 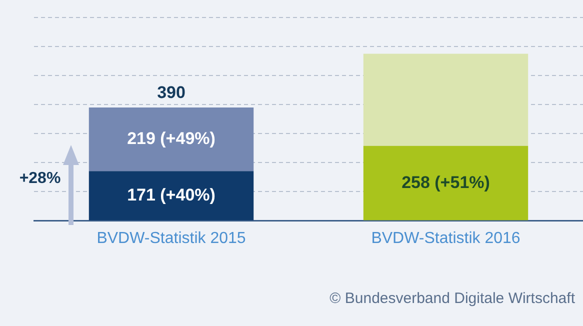 I want to click on data-label: 171 (+40%), so click(x=171, y=194).